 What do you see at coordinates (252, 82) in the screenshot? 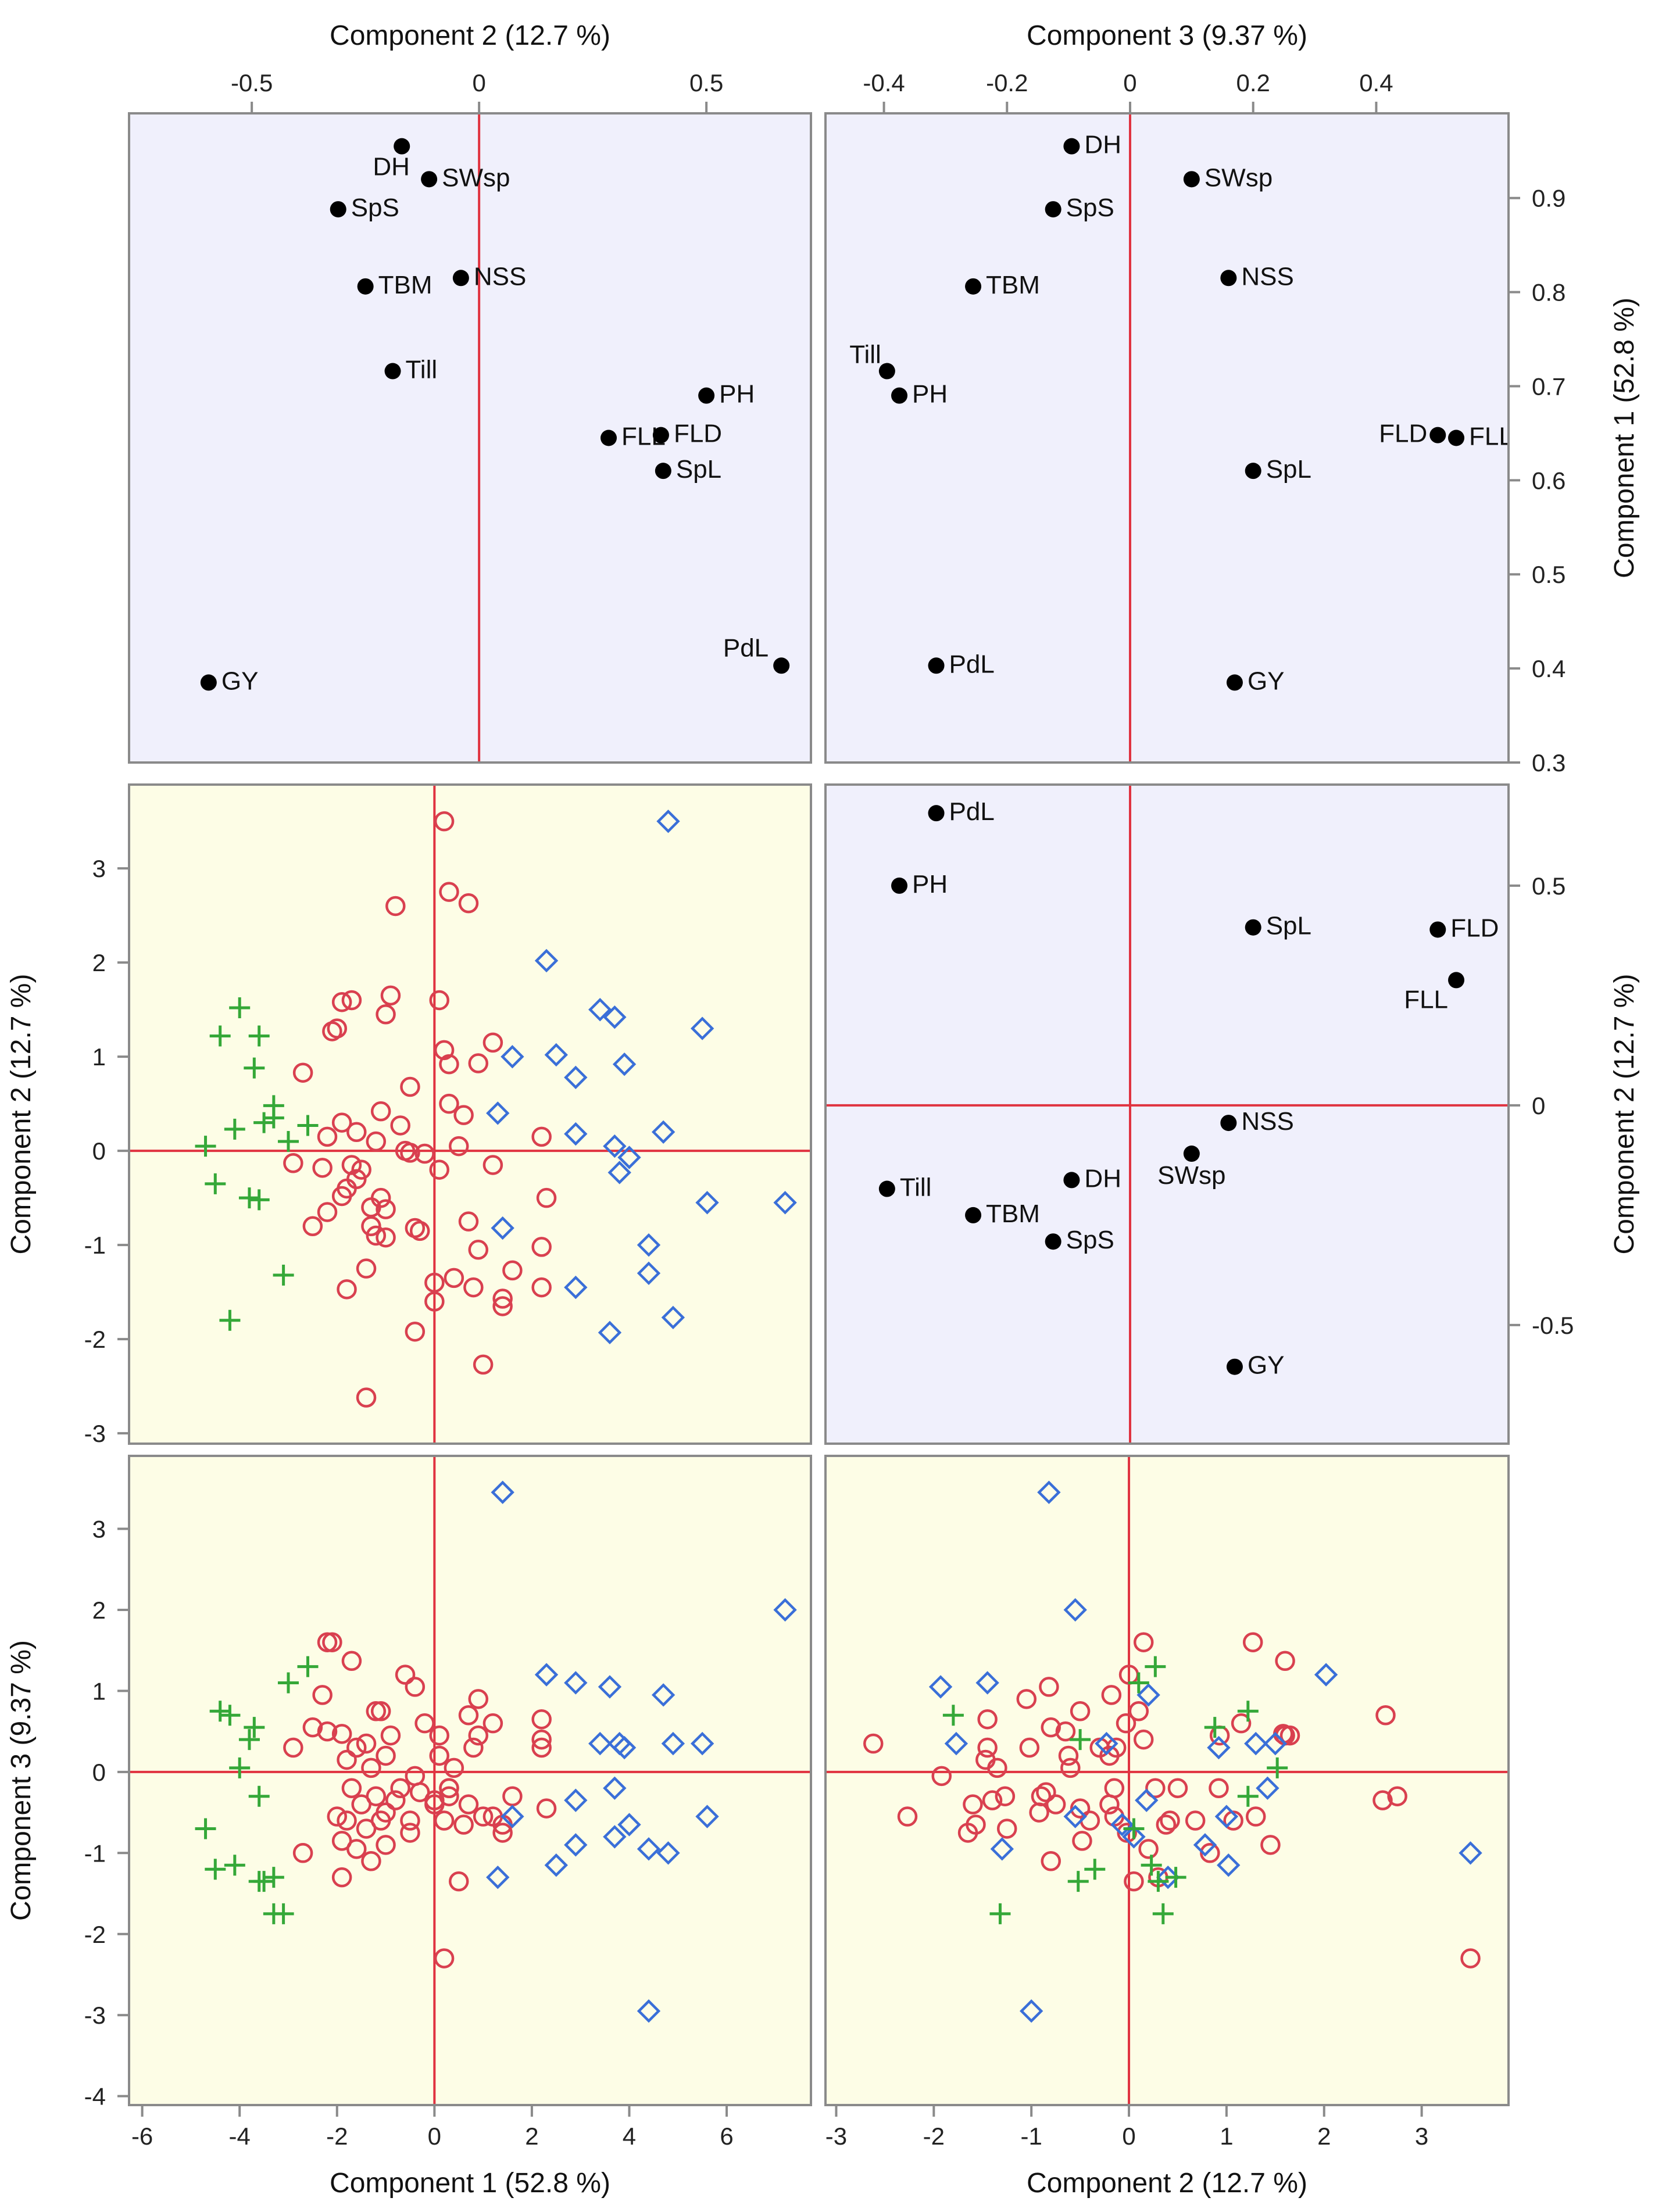
I see `tick-label: -0.5` at bounding box center [252, 82].